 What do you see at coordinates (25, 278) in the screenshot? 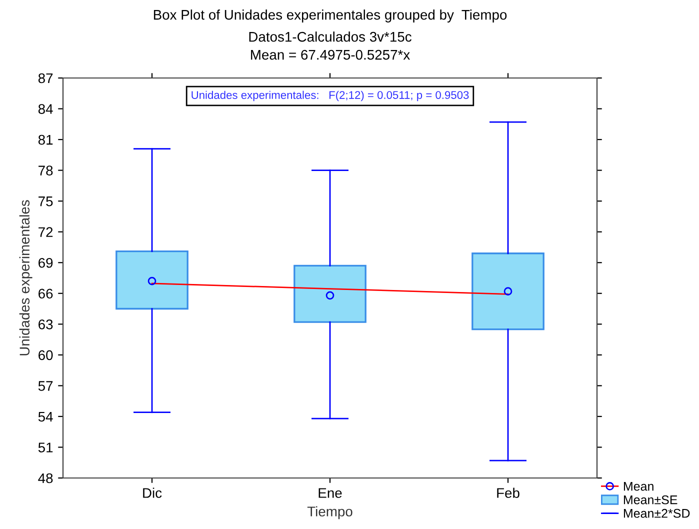
I see `y-axis-title: Unidades experimentales` at bounding box center [25, 278].